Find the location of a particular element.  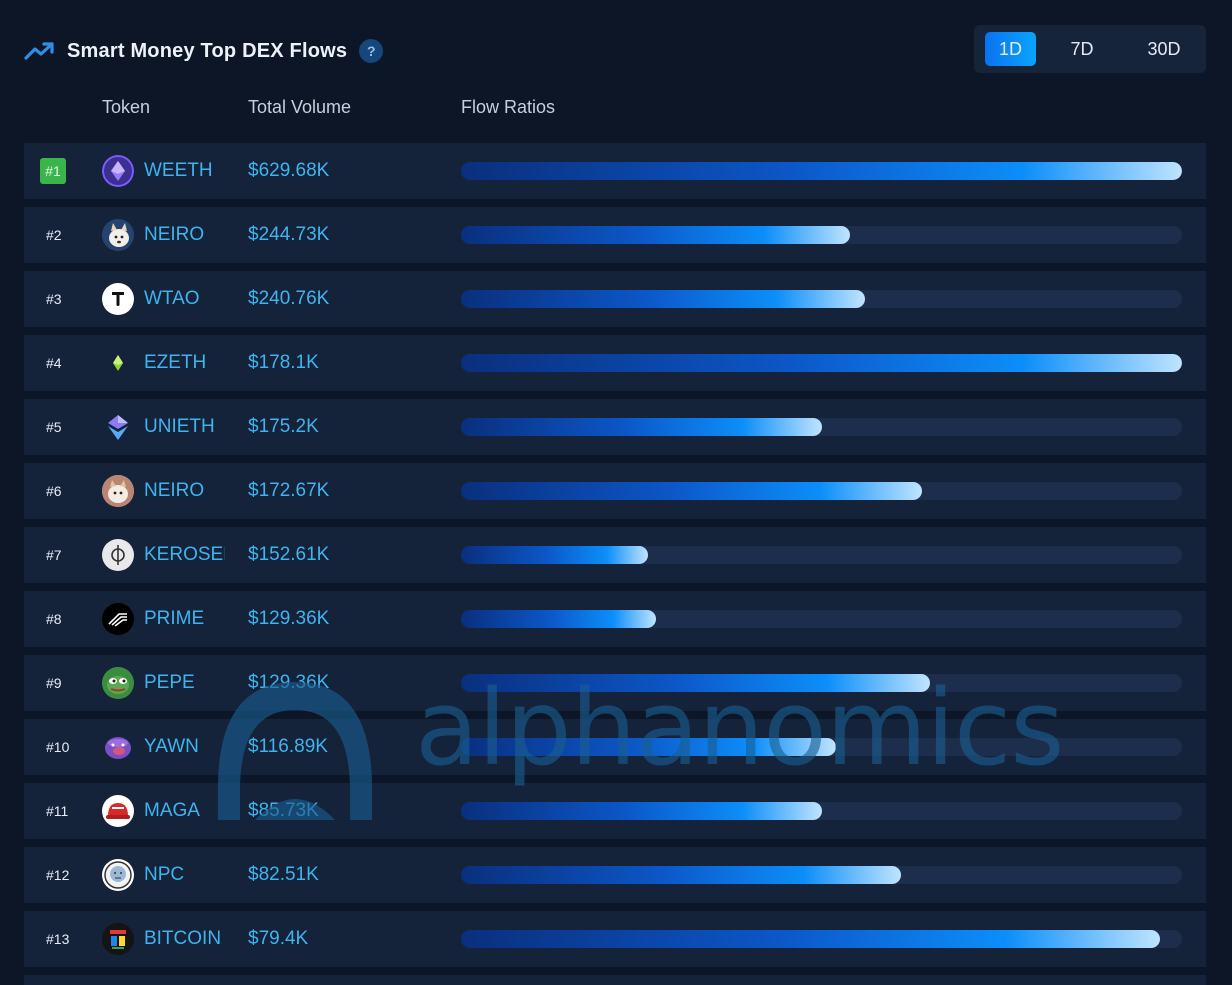

table-row: #5 UNIETH $175.2K is located at coordinates (615, 427).